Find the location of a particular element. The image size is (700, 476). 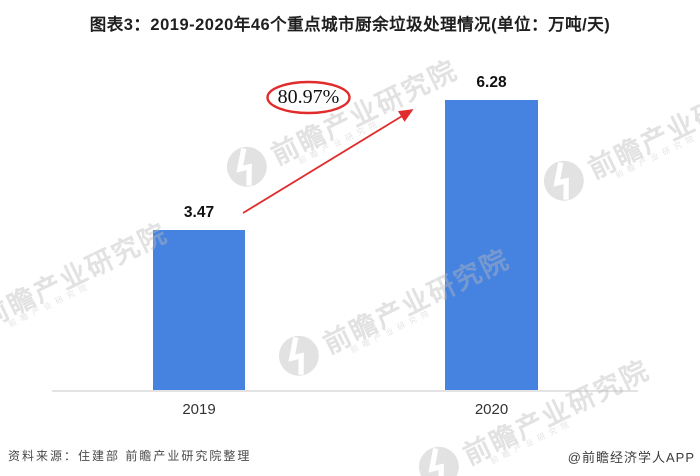

x-tick-label-2020: 2020 is located at coordinates (491, 409).